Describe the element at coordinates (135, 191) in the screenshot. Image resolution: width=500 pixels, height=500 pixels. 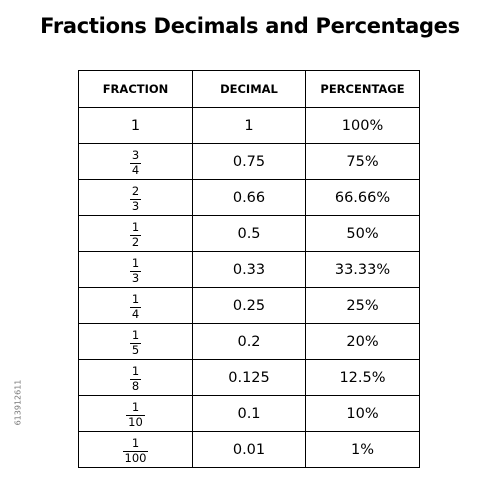
I see `fraction-numerator: 2` at that location.